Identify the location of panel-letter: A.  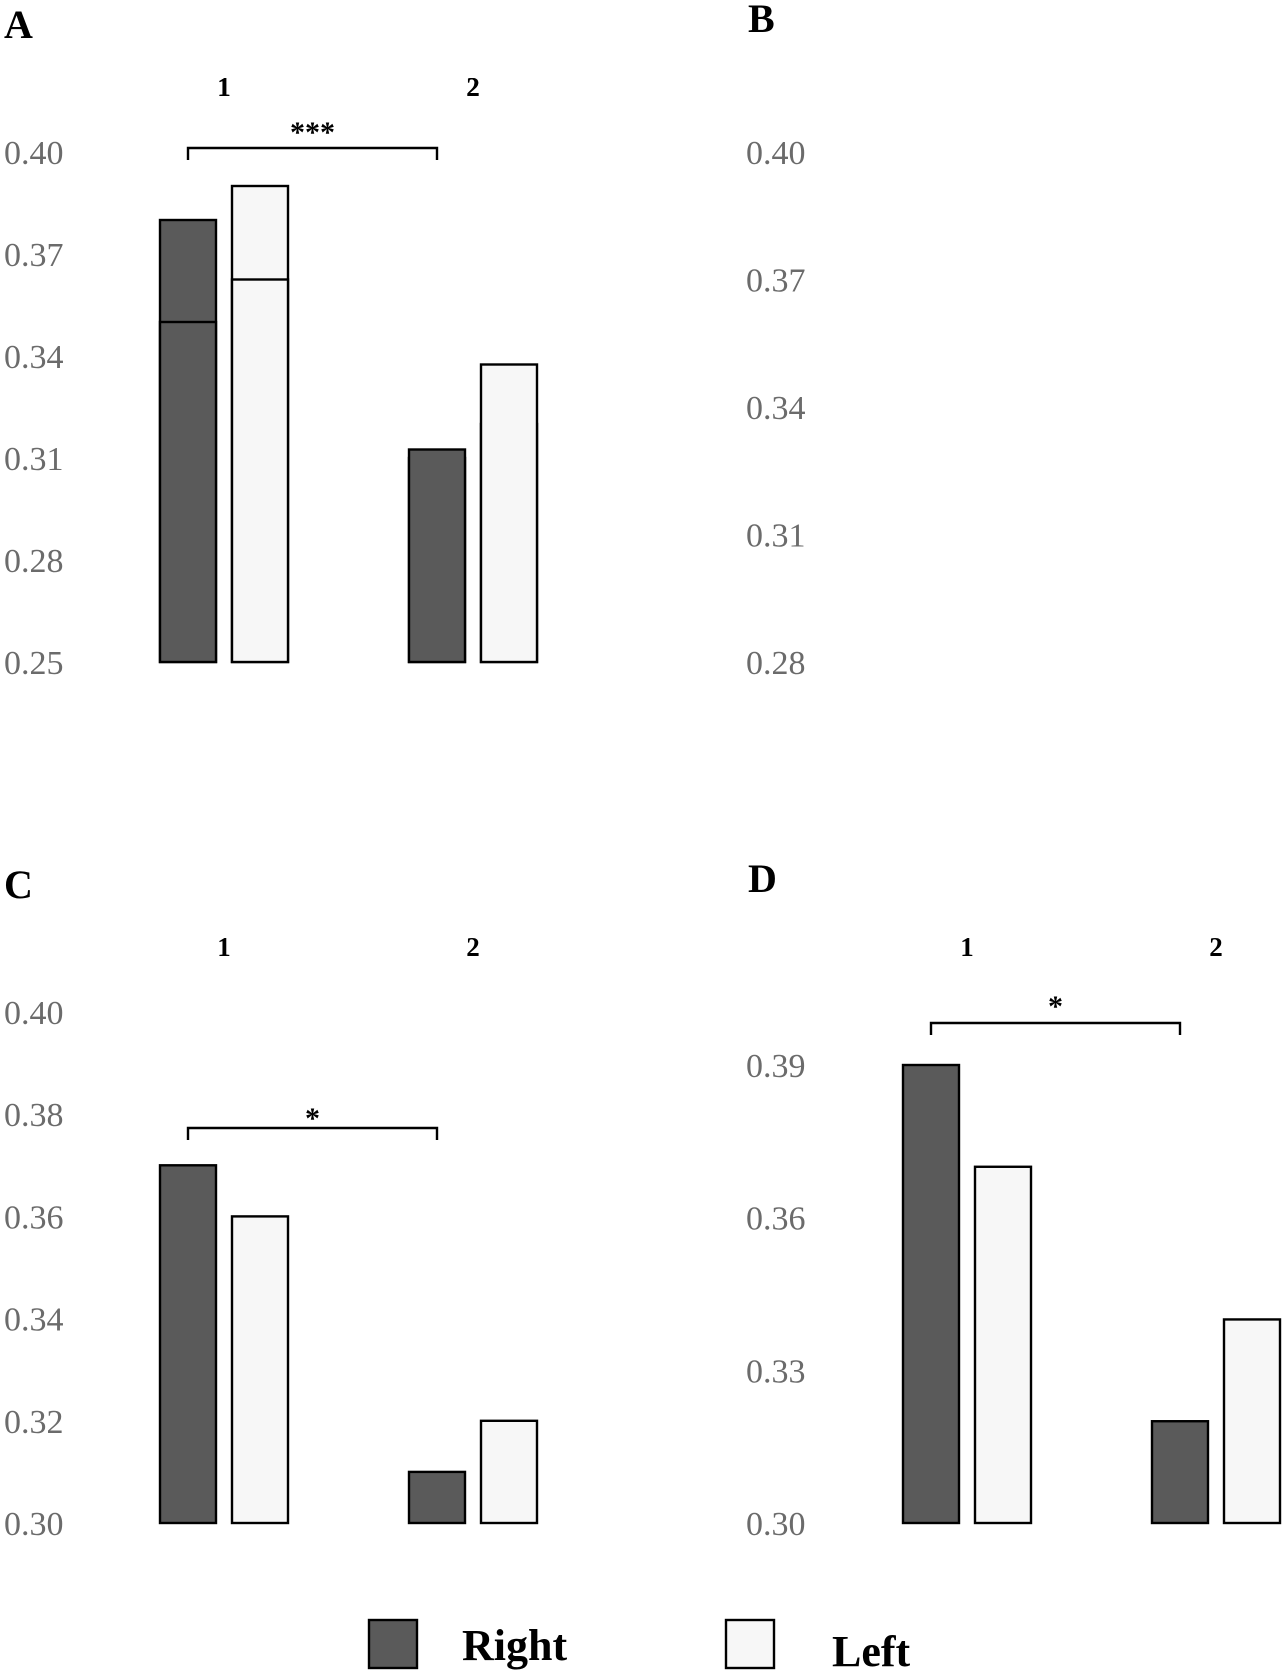
(18, 24).